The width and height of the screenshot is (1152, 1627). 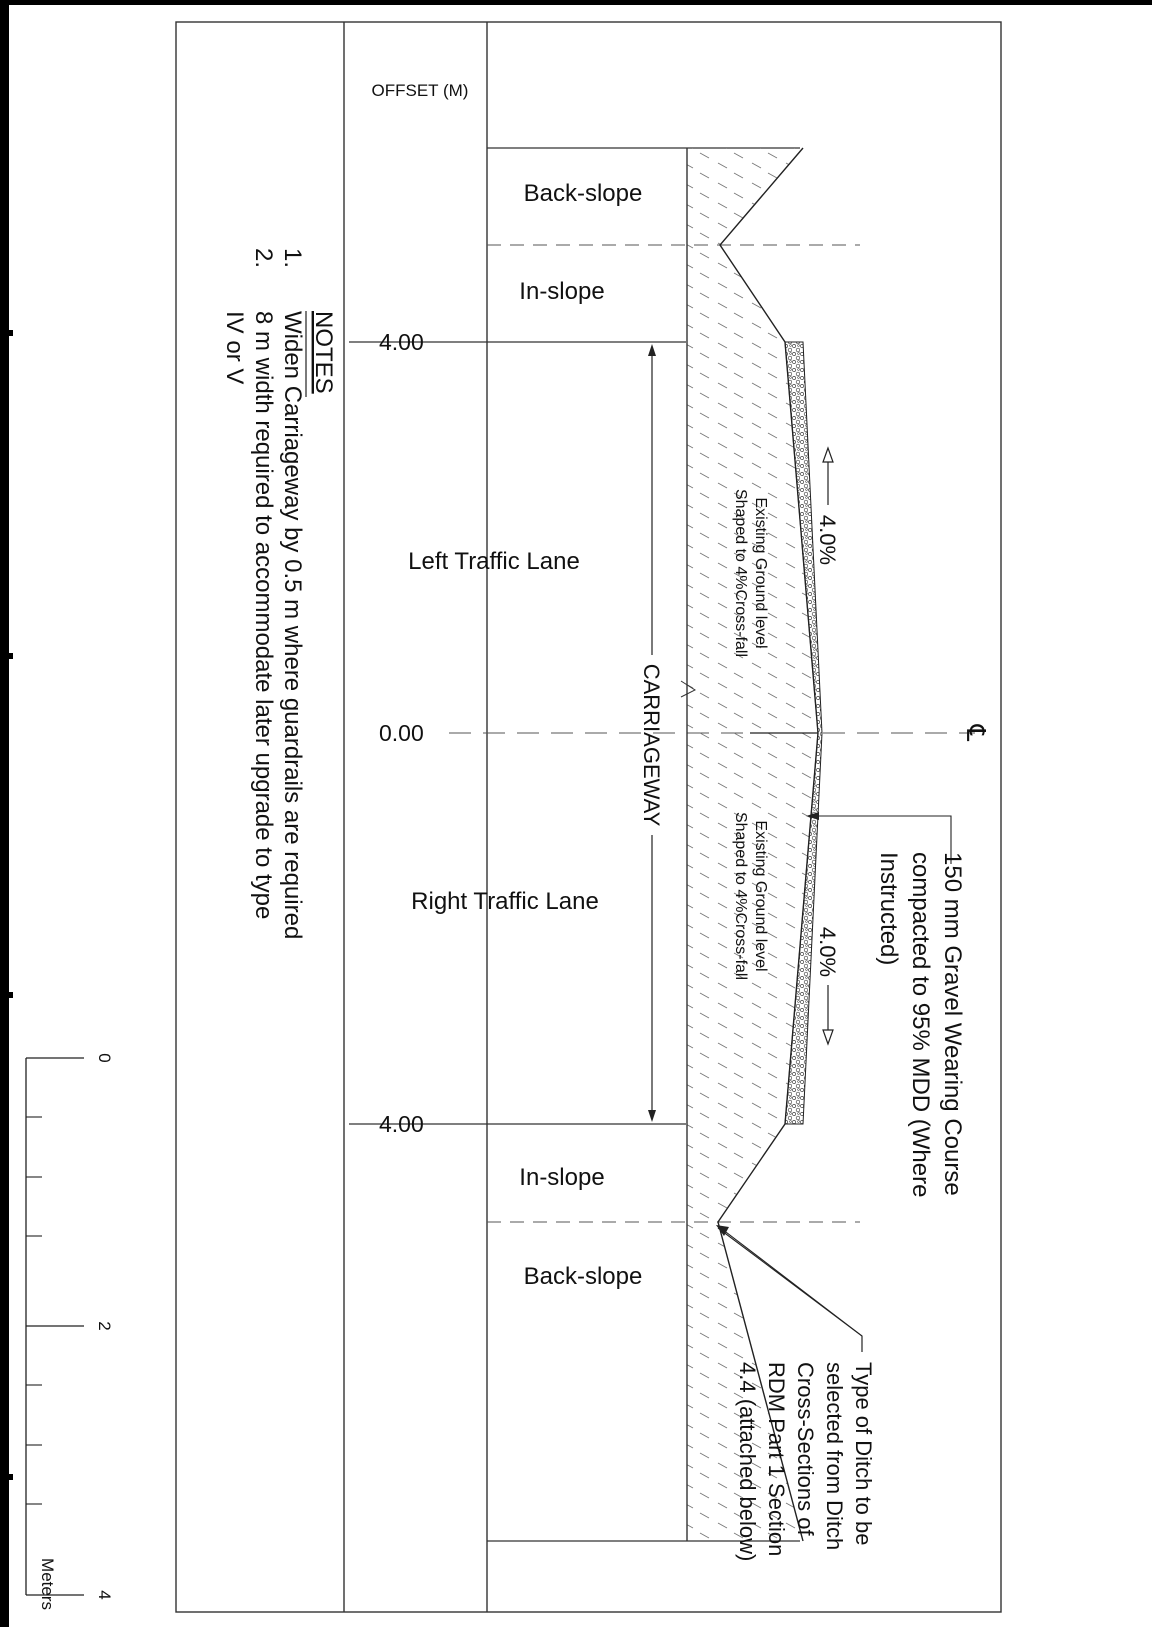 What do you see at coordinates (740, 896) in the screenshot?
I see `existing-ground-text-2b: Shaped to 4%Cross-fall` at bounding box center [740, 896].